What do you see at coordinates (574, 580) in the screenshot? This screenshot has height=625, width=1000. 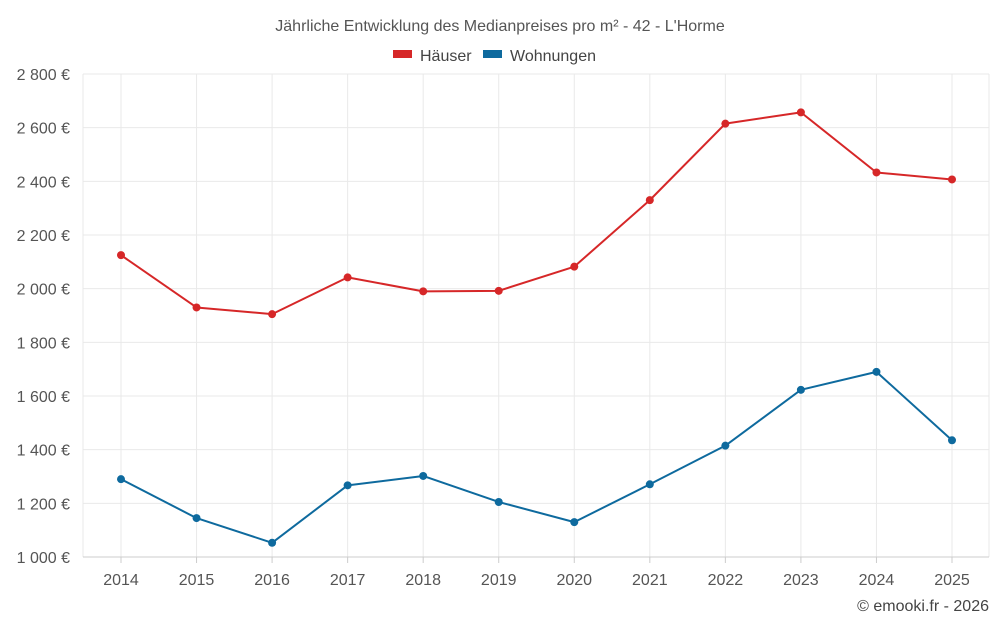 I see `x-tick-label: 2020` at bounding box center [574, 580].